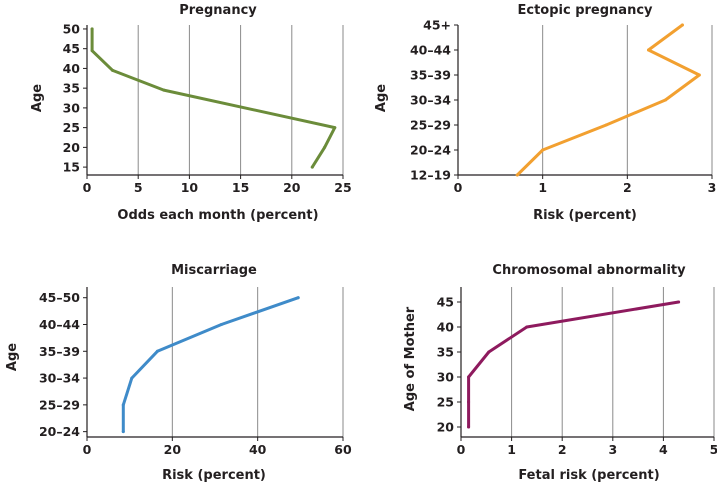 The image size is (717, 483). Describe the element at coordinates (410, 358) in the screenshot. I see `y-axis-label: Age of Mother` at that location.